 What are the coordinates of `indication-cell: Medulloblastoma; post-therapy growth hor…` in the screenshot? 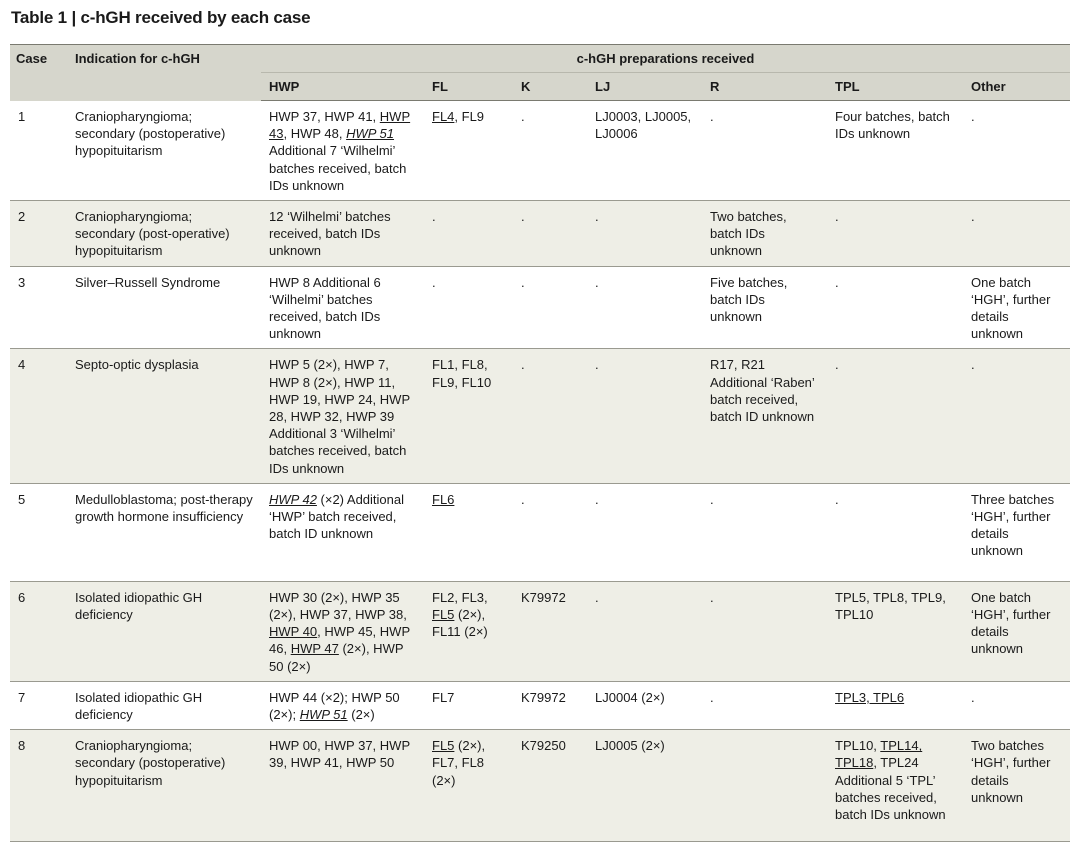 It's located at (163, 532).